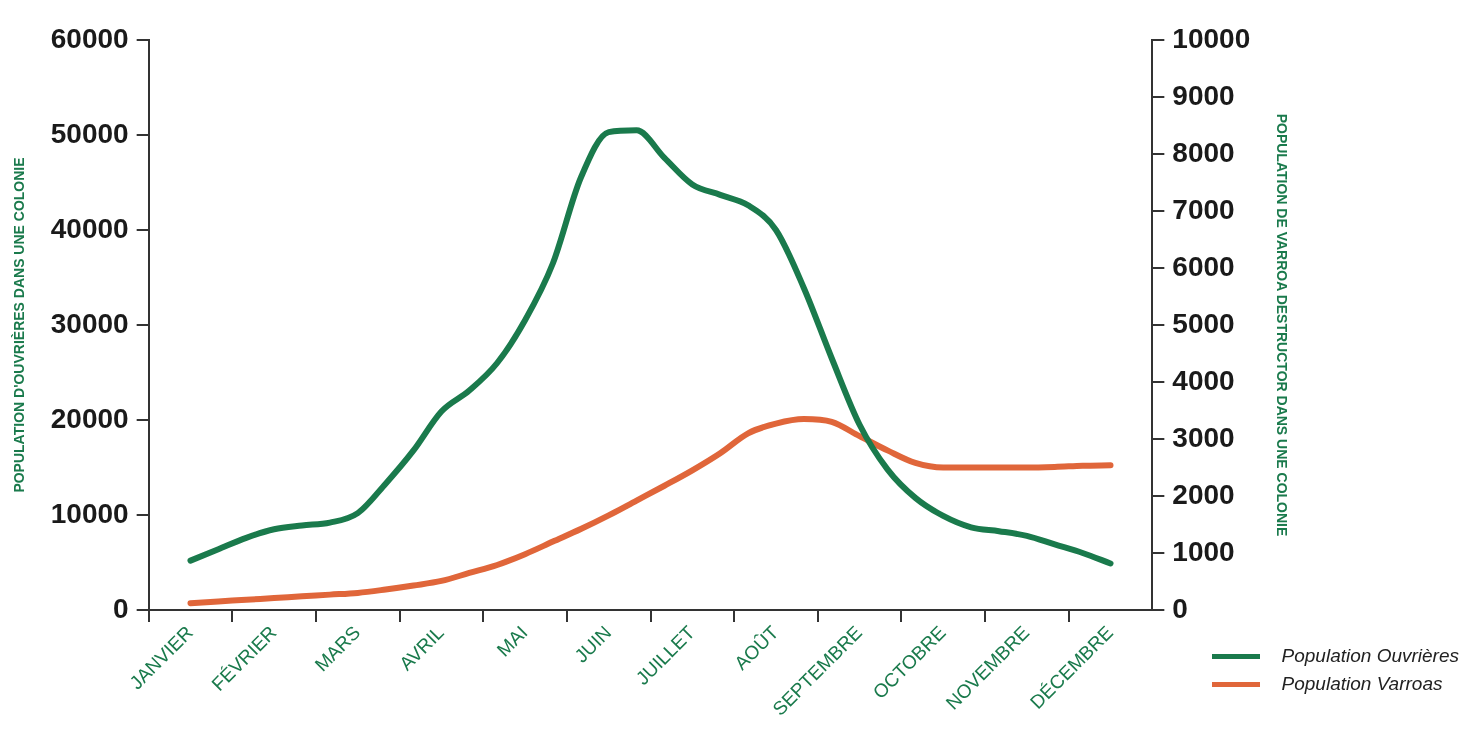 The height and width of the screenshot is (731, 1479). Describe the element at coordinates (1180, 608) in the screenshot. I see `y2-tick-label: 0` at that location.